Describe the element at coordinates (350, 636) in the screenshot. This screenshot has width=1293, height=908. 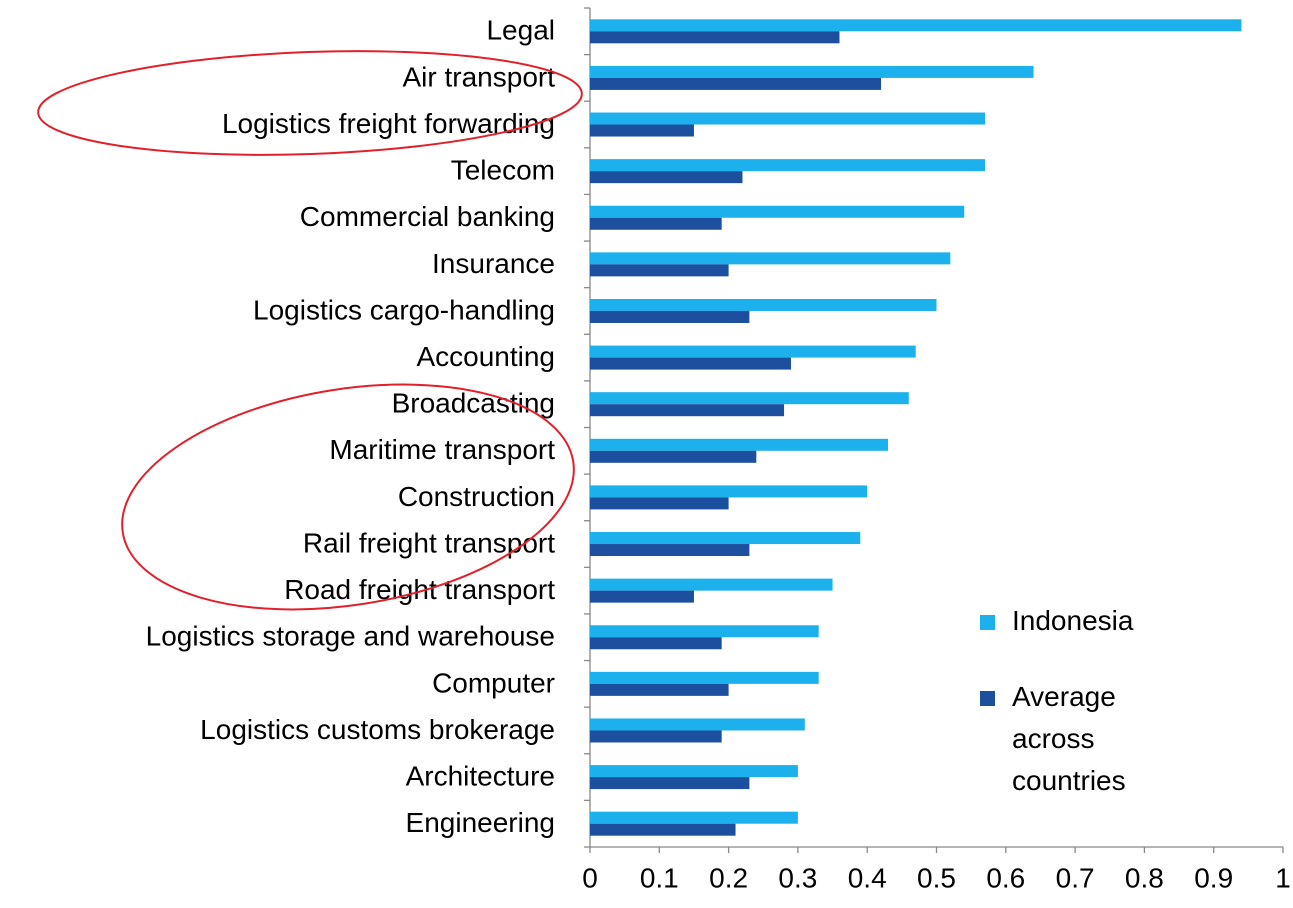
I see `y-tick-label: Logistics storage and warehouse` at that location.